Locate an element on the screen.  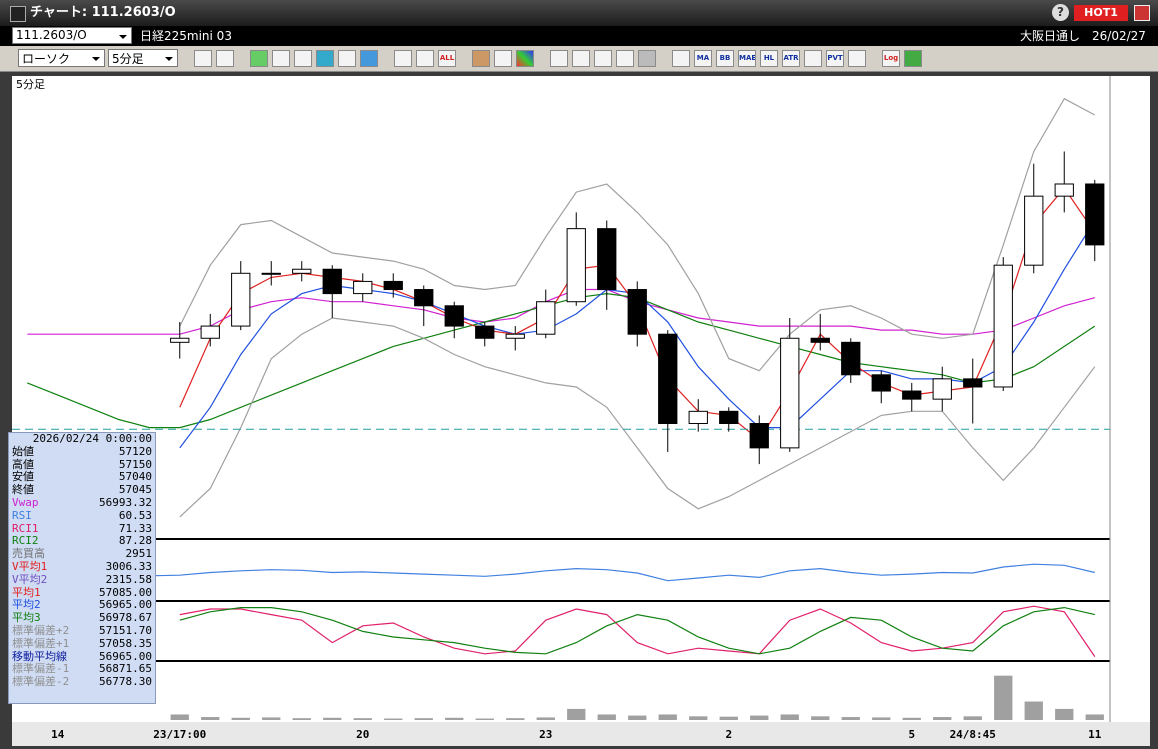
info-value: 57085.00 is located at coordinates (125, 592).